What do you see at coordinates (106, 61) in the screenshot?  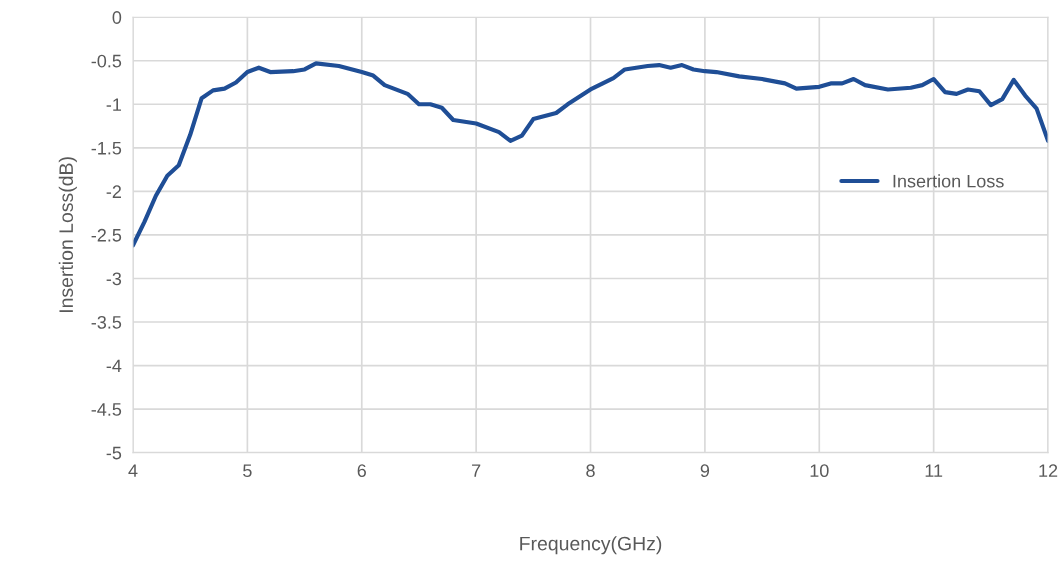 I see `y-tick-label: -0.5` at bounding box center [106, 61].